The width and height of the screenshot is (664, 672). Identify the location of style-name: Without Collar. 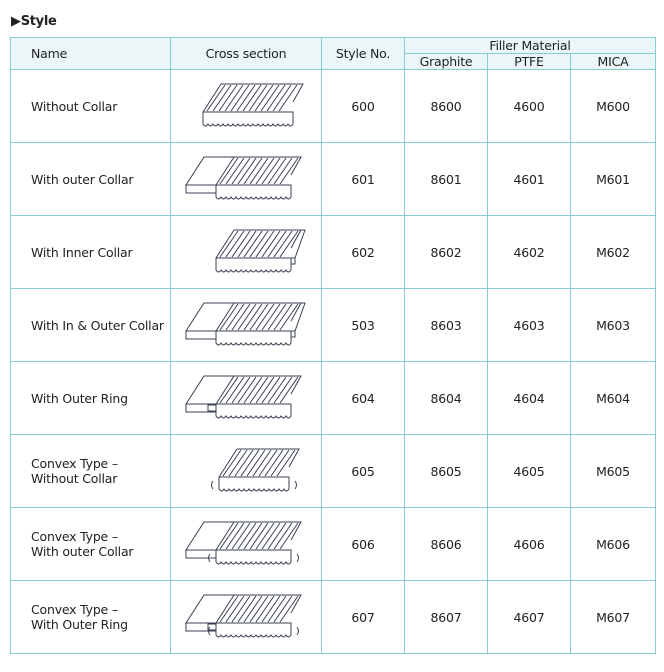
(90, 106).